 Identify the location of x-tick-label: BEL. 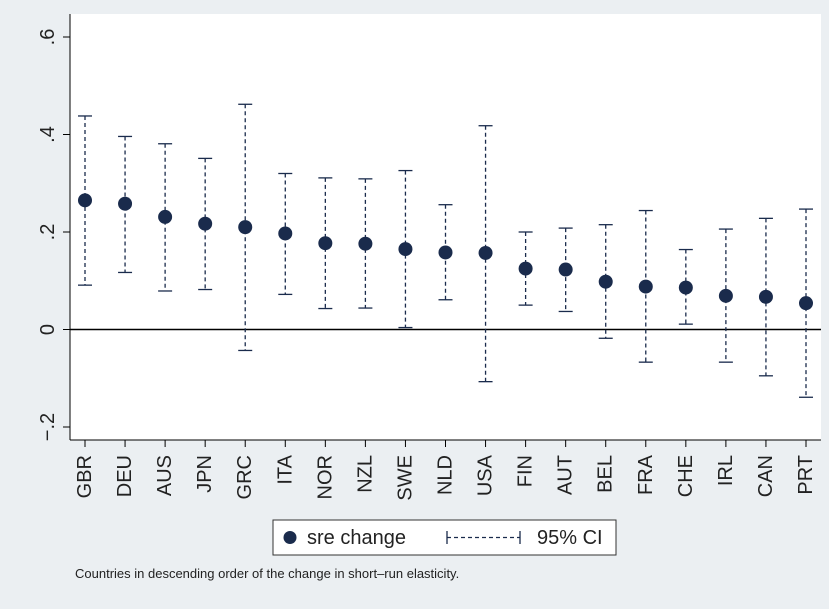
(606, 474).